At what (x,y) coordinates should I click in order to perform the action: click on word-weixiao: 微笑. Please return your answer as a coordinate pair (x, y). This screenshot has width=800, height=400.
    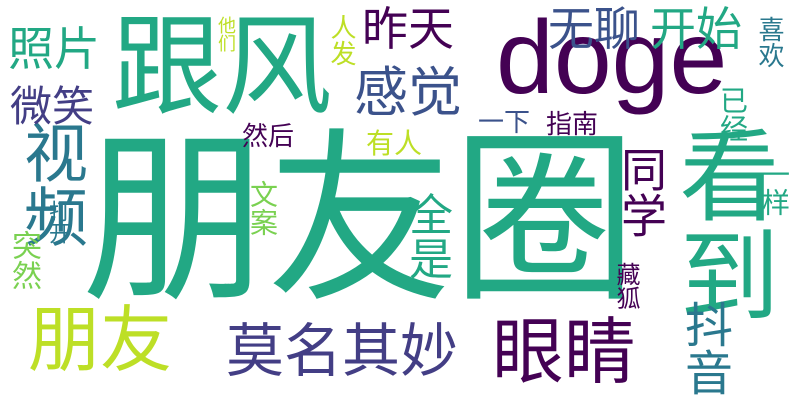
    Looking at the image, I should click on (52, 106).